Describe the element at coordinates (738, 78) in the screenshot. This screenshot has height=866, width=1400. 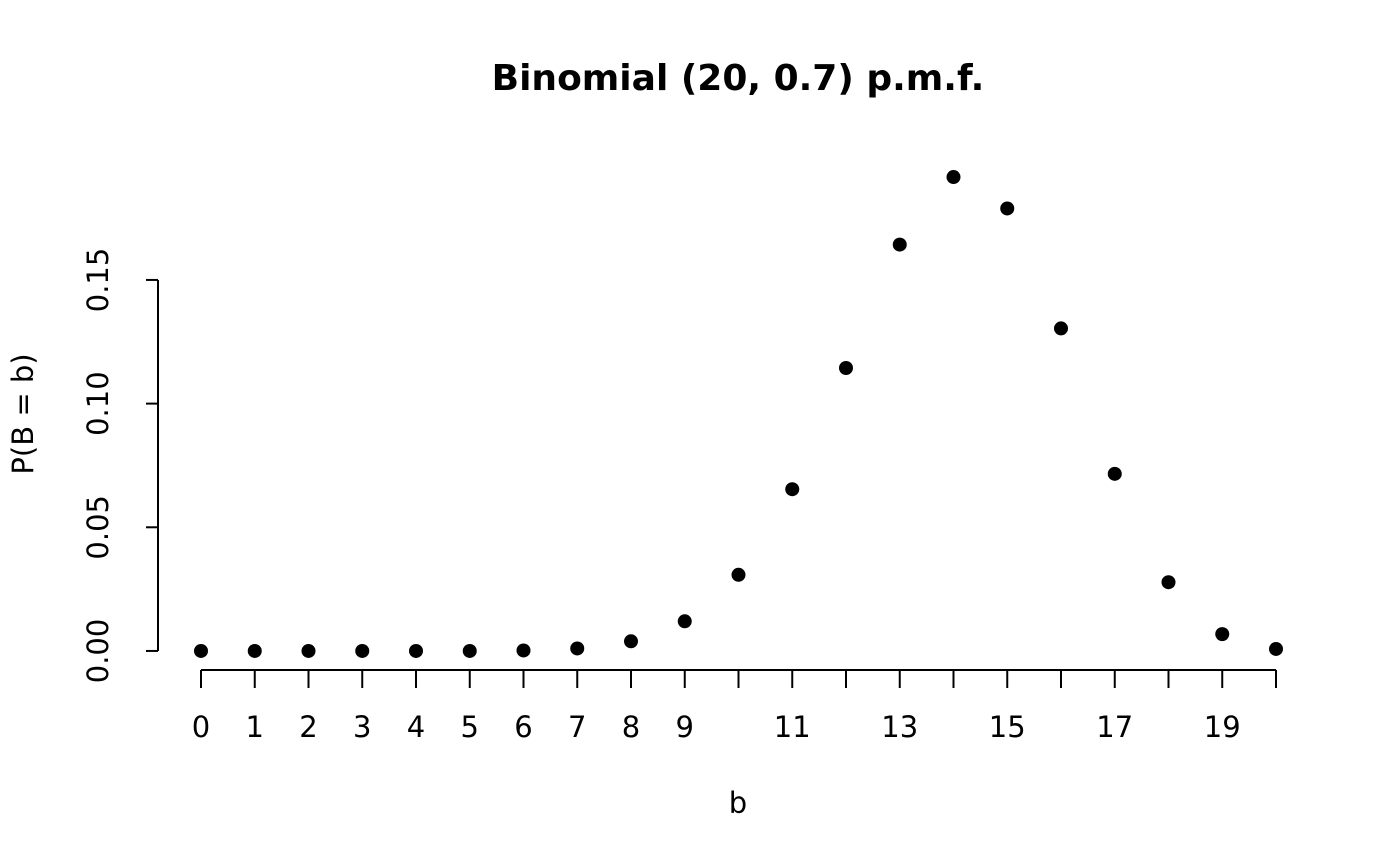
I see `chart-title: Binomial (20, 0.7) p.m.f.` at that location.